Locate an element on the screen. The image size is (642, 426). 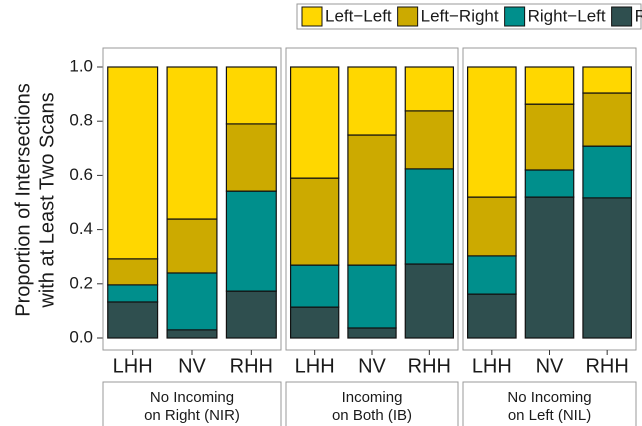
y-tick-label: 0.8 is located at coordinates (81, 120).